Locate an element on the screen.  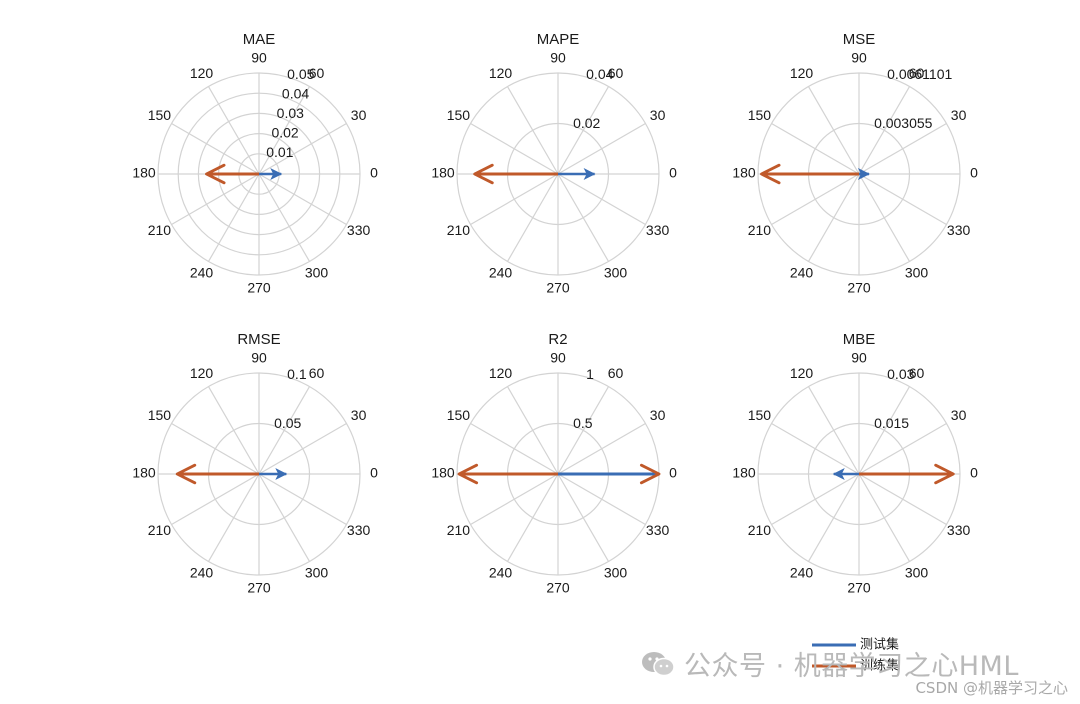
watermark-main: 公众号 · 机器学习之心HML is located at coordinates (829, 663).